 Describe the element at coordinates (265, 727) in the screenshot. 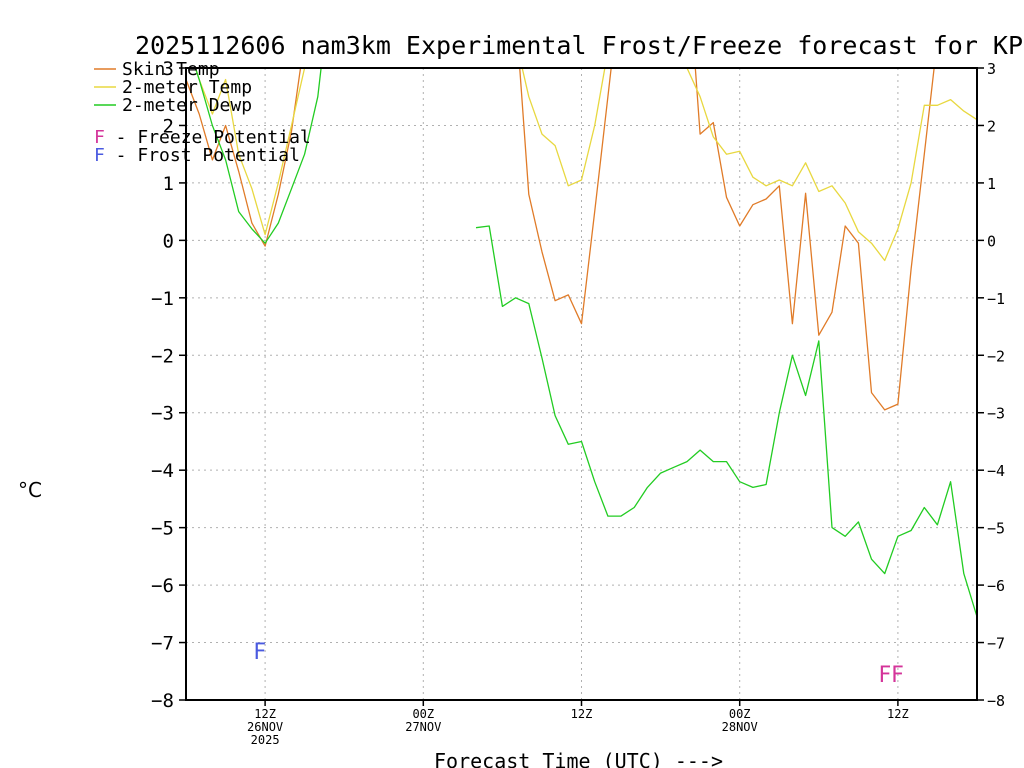

I see `x-tick-label: 26NOV` at that location.